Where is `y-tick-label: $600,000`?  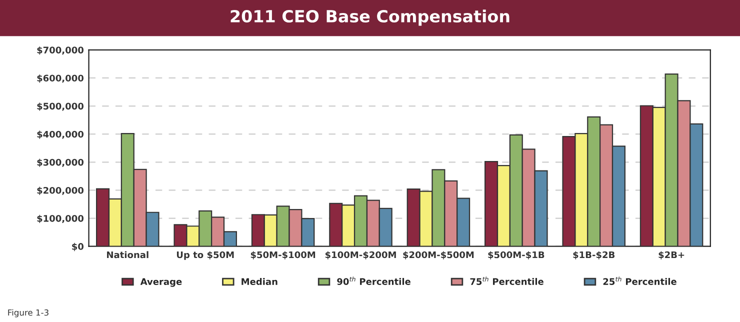
y-tick-label: $600,000 is located at coordinates (60, 78).